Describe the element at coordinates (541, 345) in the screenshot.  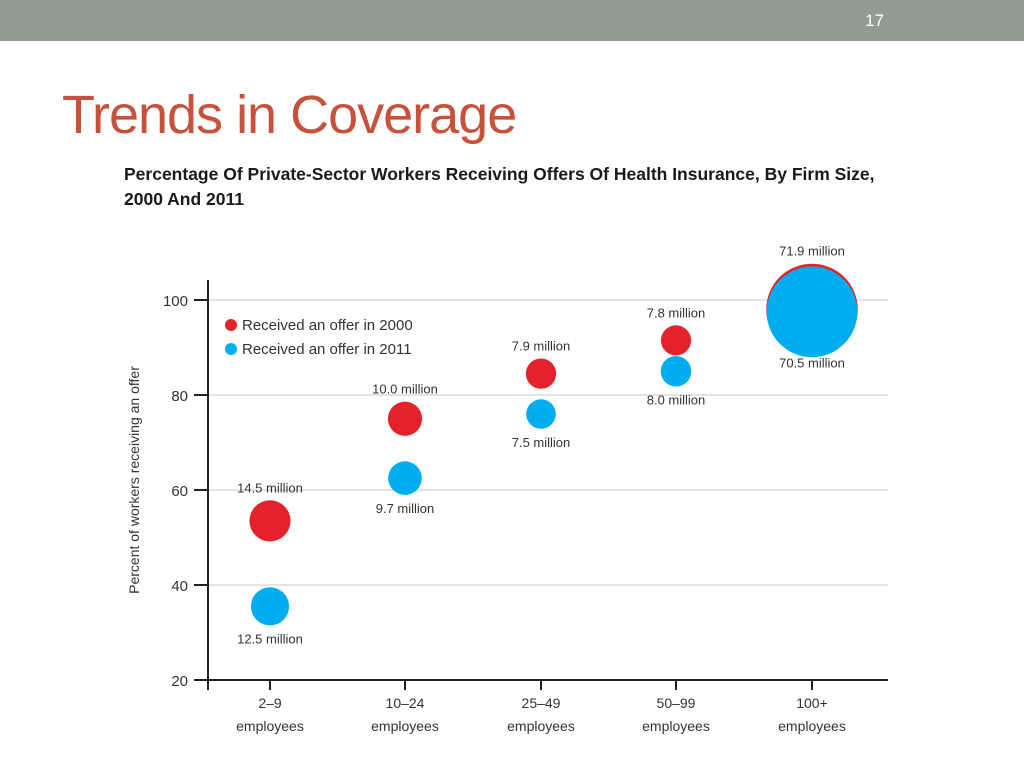
I see `data-label-2000: 7.9 million` at that location.